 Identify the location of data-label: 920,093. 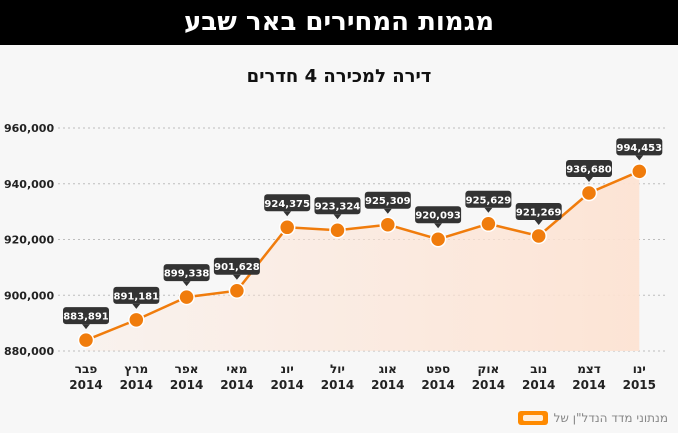
(438, 216).